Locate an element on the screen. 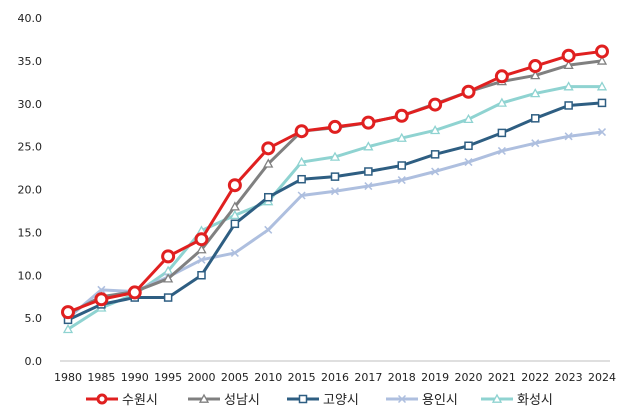  y-axis-ticks: 0.0 5.0 10.0 15.0 20.0 25.0 30.0 35.0 40.0 is located at coordinates (30, 190).